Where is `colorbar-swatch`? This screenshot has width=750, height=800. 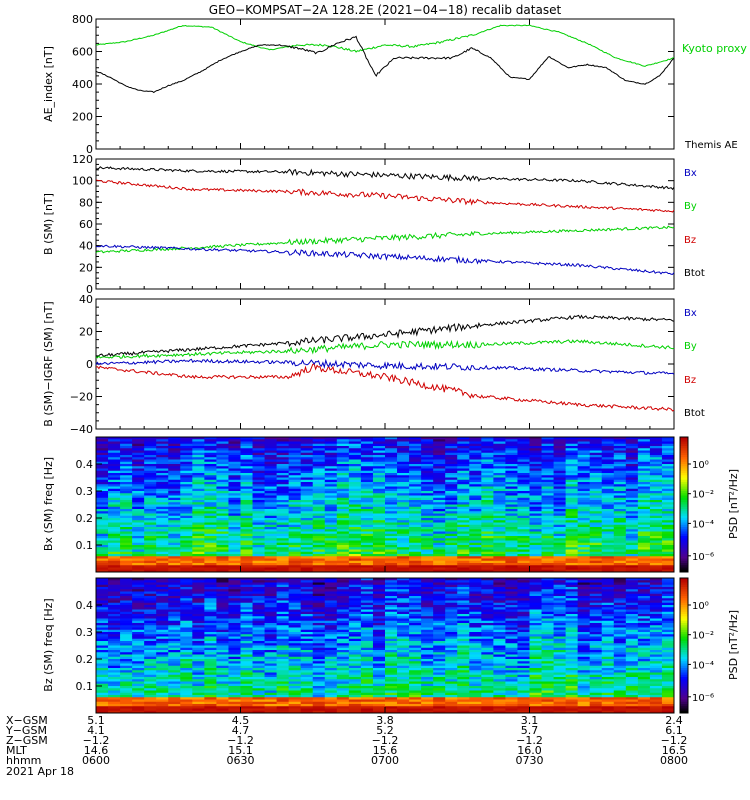 colorbar-swatch is located at coordinates (684, 492).